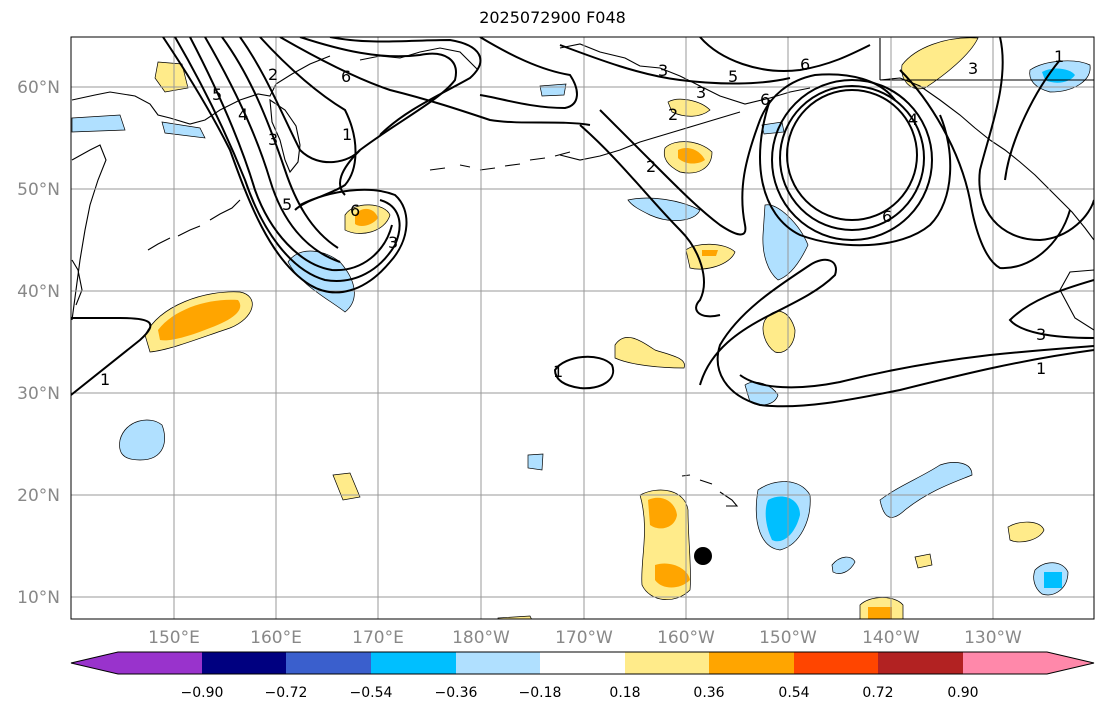 Image resolution: width=1105 pixels, height=712 pixels. Describe the element at coordinates (962, 693) in the screenshot. I see `colorbar-tick-label: 0.90` at that location.